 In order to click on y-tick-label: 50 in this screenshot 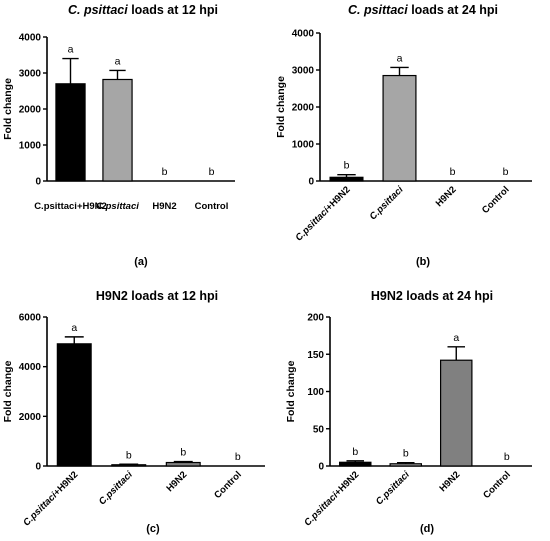, I will do `click(319, 429)`.